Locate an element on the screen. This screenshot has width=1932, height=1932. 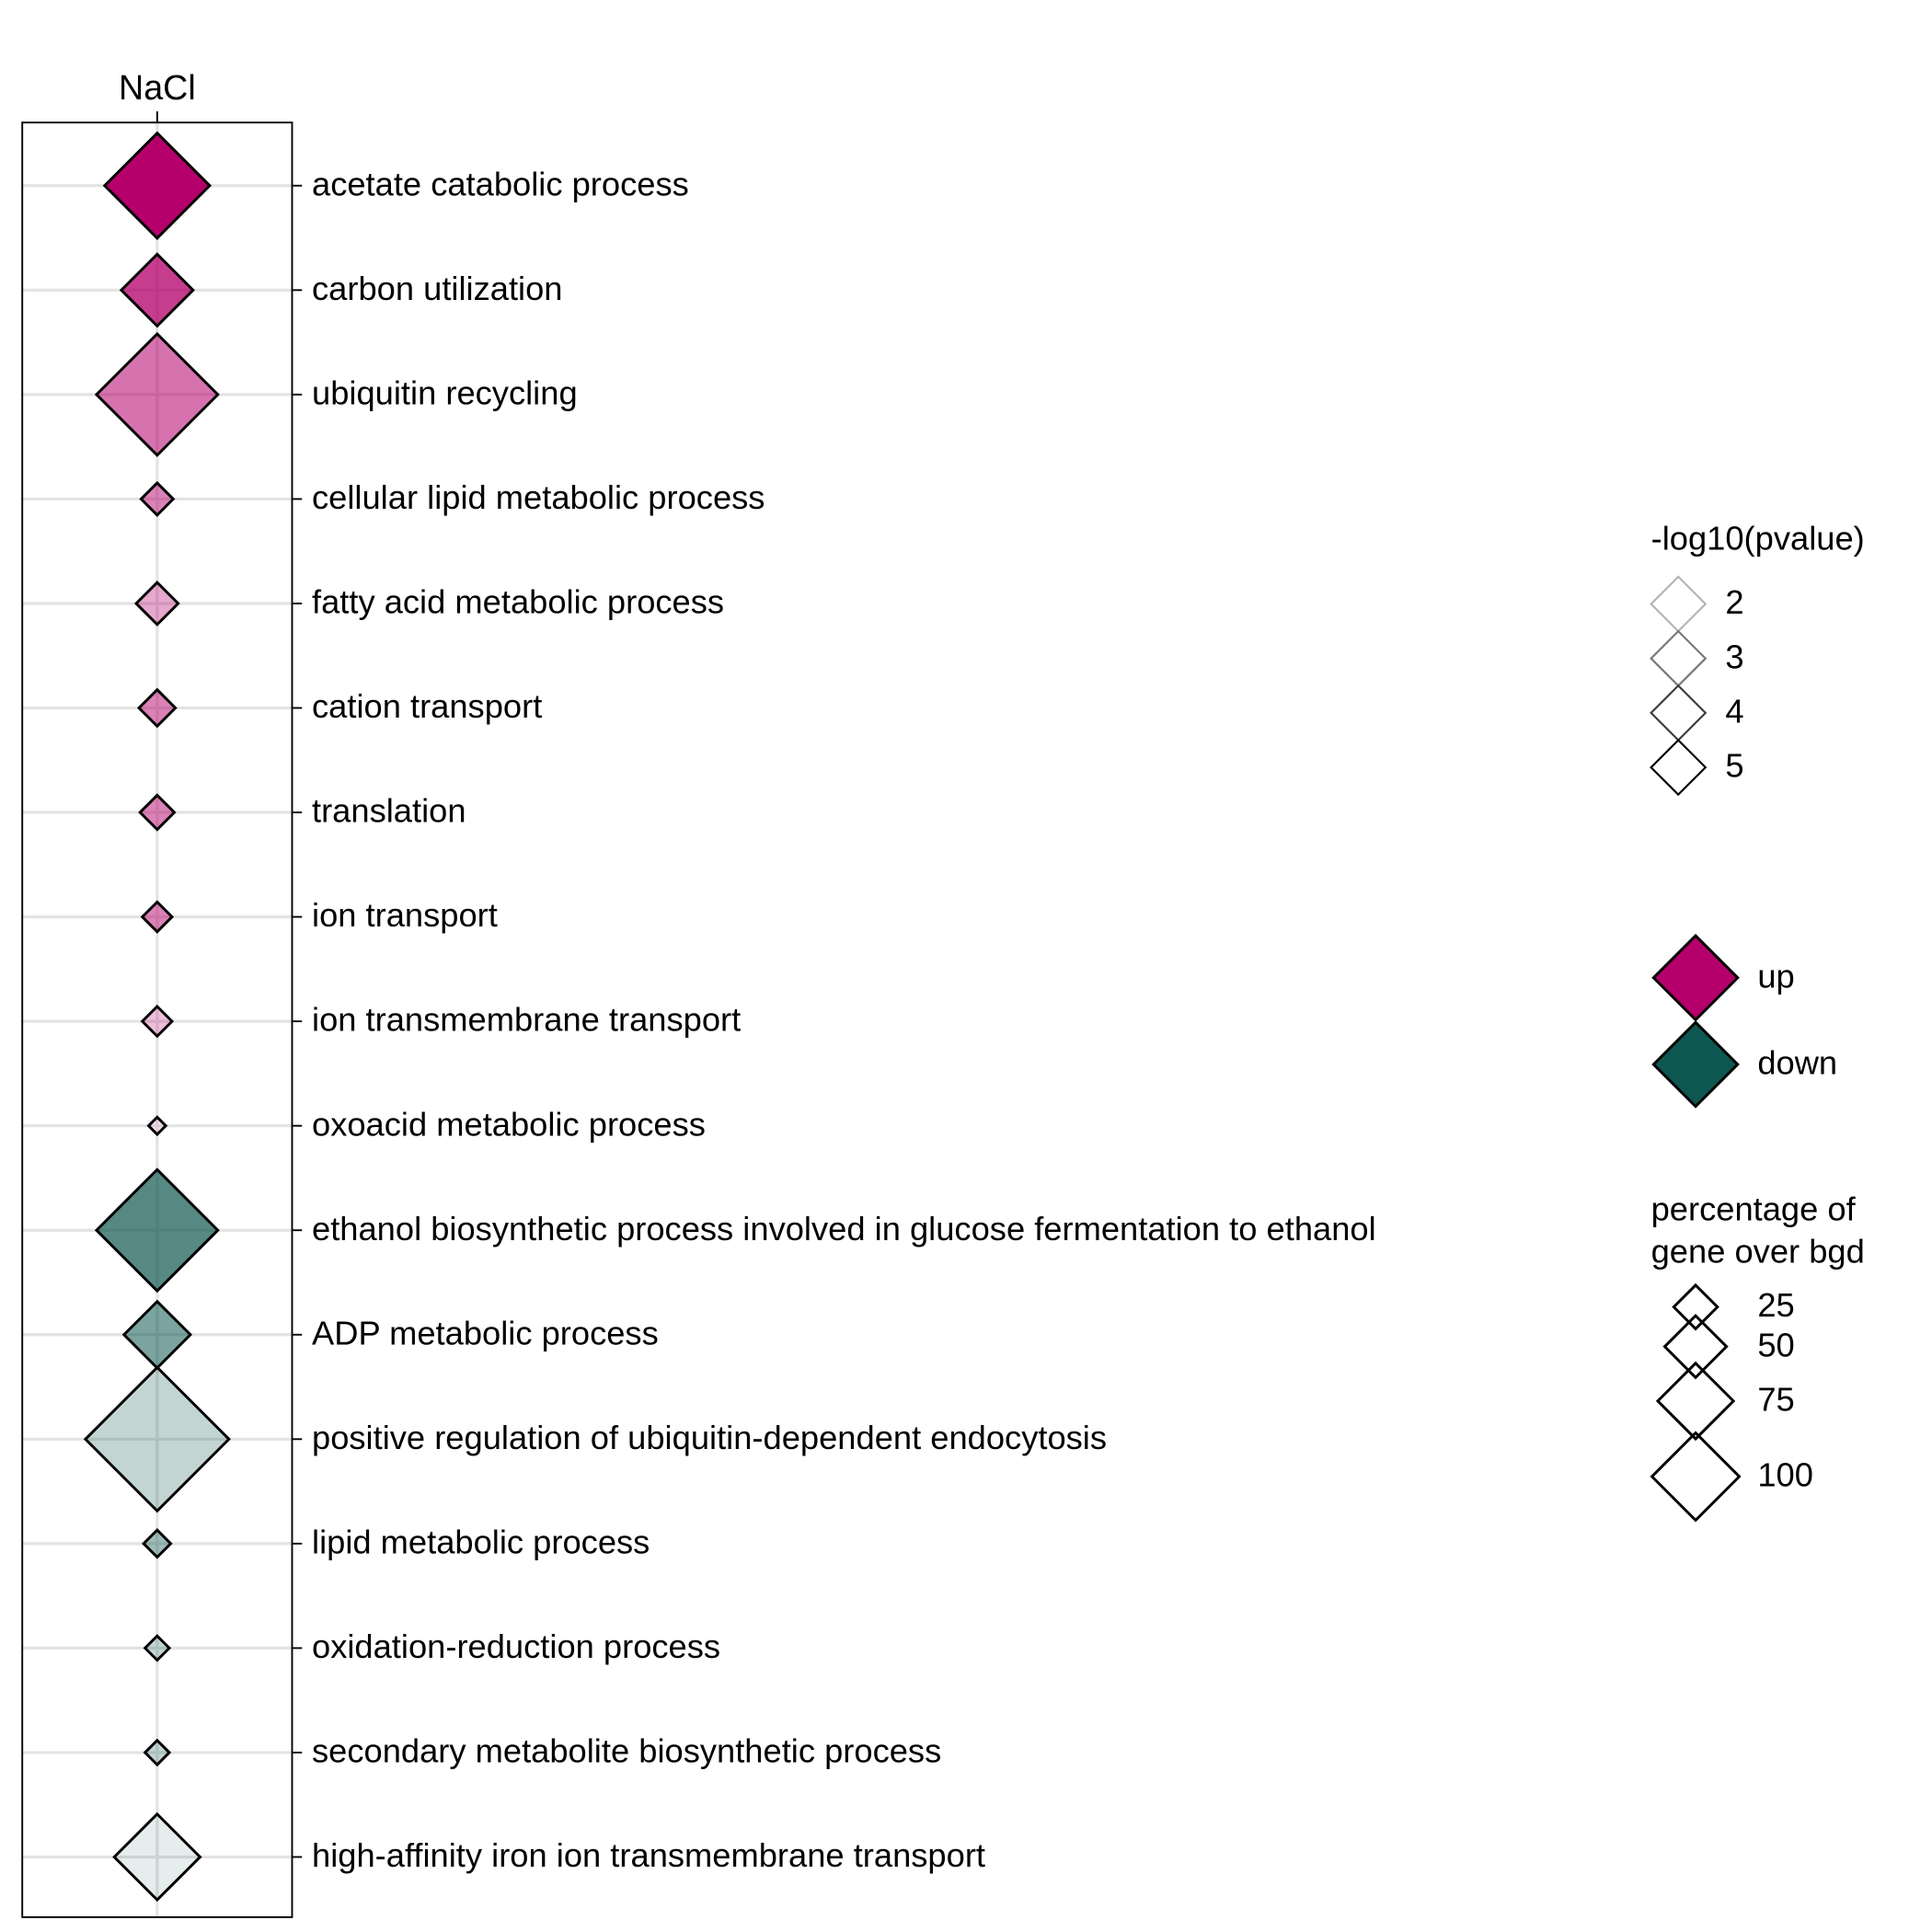
y-tick-label: cation transport is located at coordinates (427, 706).